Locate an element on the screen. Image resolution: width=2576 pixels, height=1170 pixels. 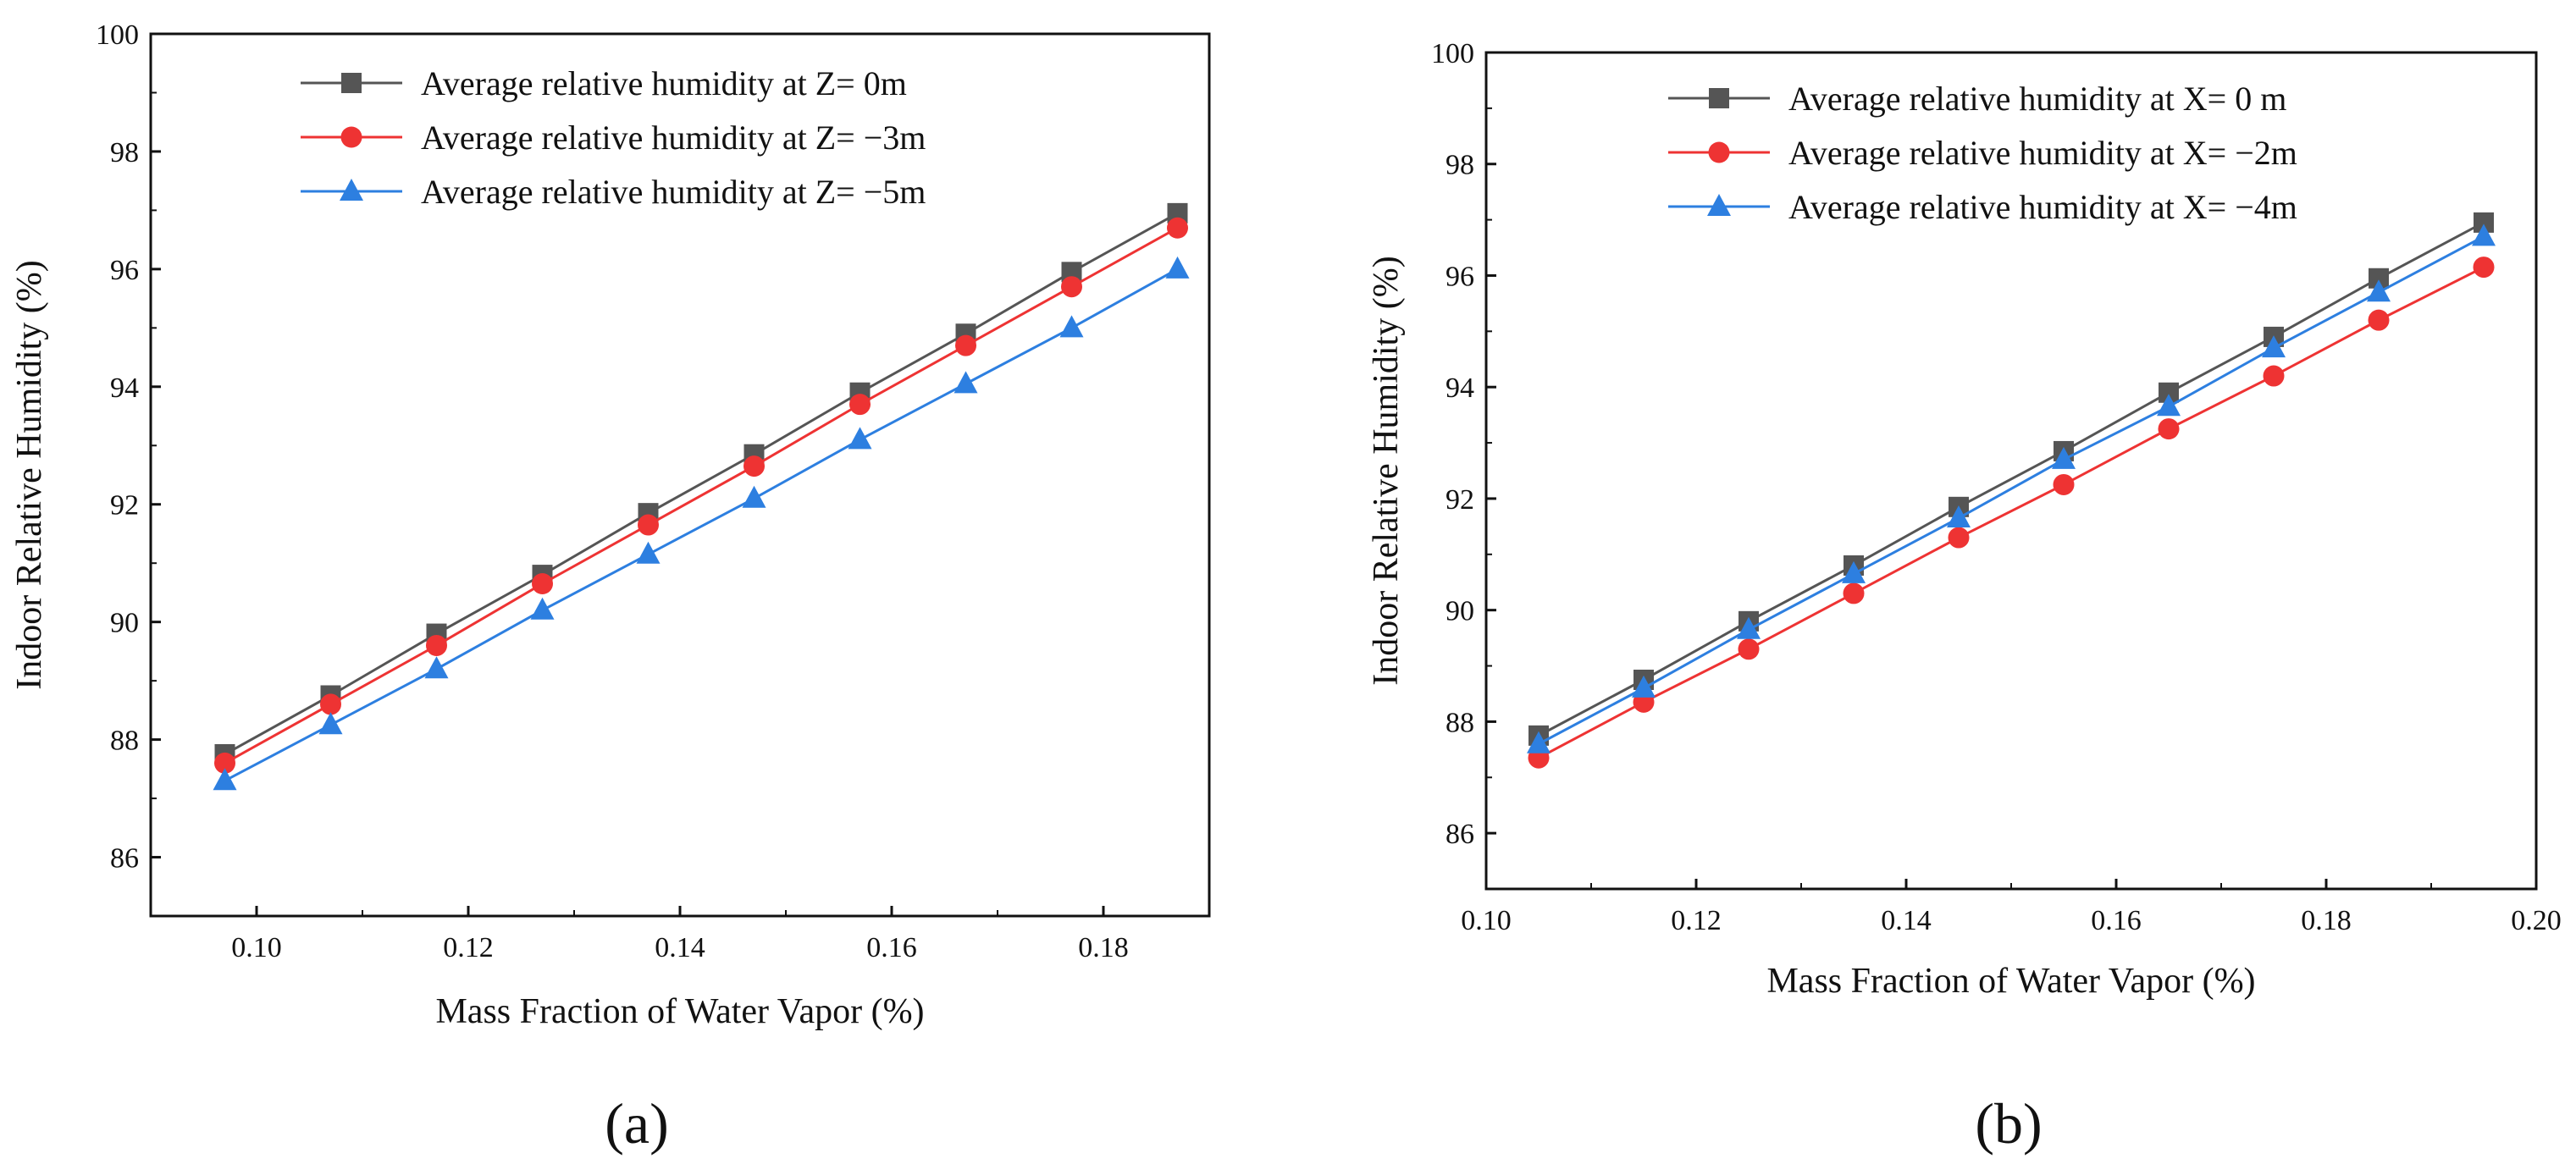
x-tick-label: 0.20 is located at coordinates (2536, 920).